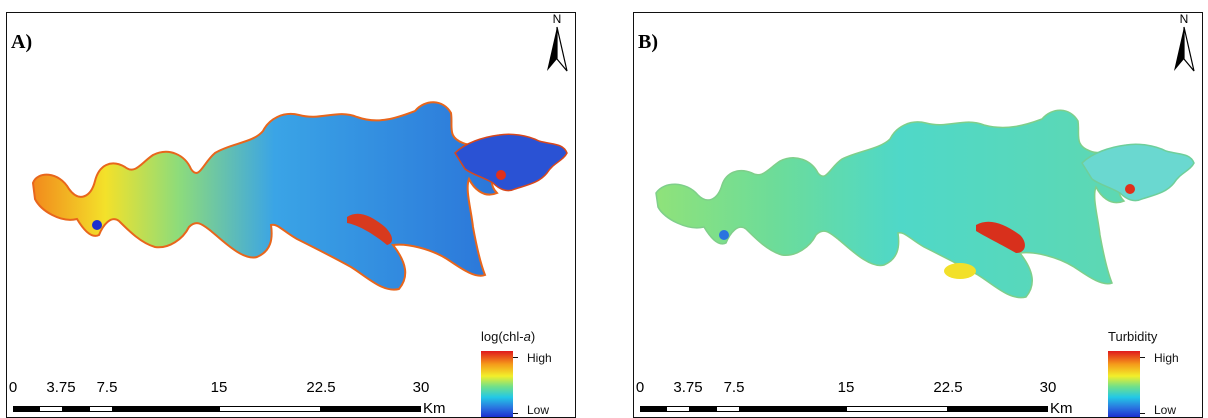 The height and width of the screenshot is (418, 1208). What do you see at coordinates (527, 373) in the screenshot?
I see `legend-chl-a: log(chl-a) High Low` at bounding box center [527, 373].